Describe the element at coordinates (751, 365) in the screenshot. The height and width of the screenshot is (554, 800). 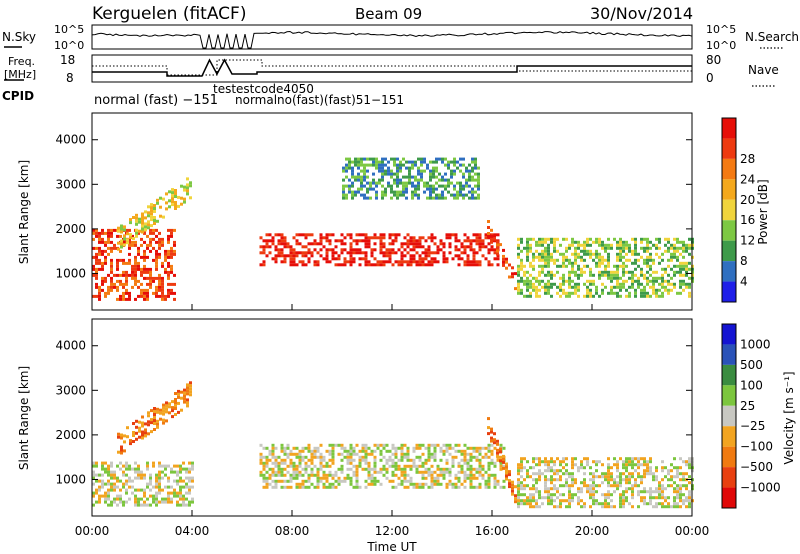
I see `colorbar-tick-label: 500` at that location.